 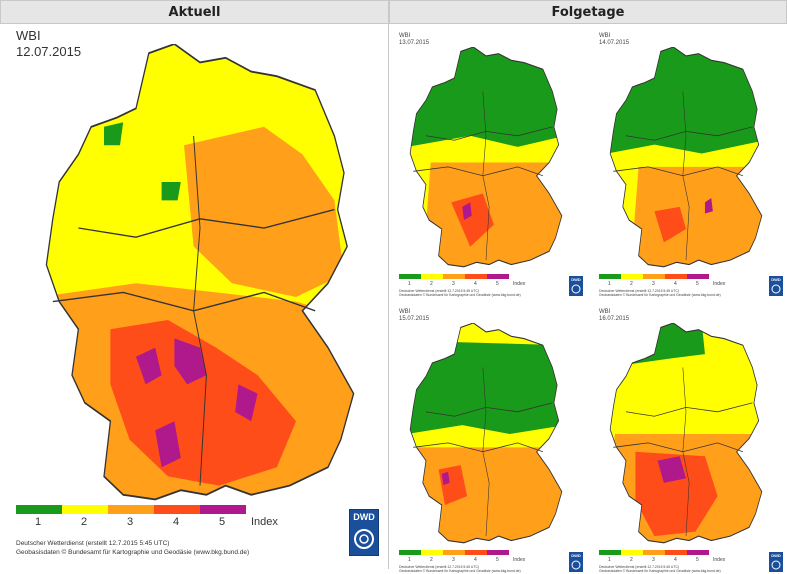 What do you see at coordinates (168, 444) in the screenshot?
I see `region-level5-c` at bounding box center [168, 444].